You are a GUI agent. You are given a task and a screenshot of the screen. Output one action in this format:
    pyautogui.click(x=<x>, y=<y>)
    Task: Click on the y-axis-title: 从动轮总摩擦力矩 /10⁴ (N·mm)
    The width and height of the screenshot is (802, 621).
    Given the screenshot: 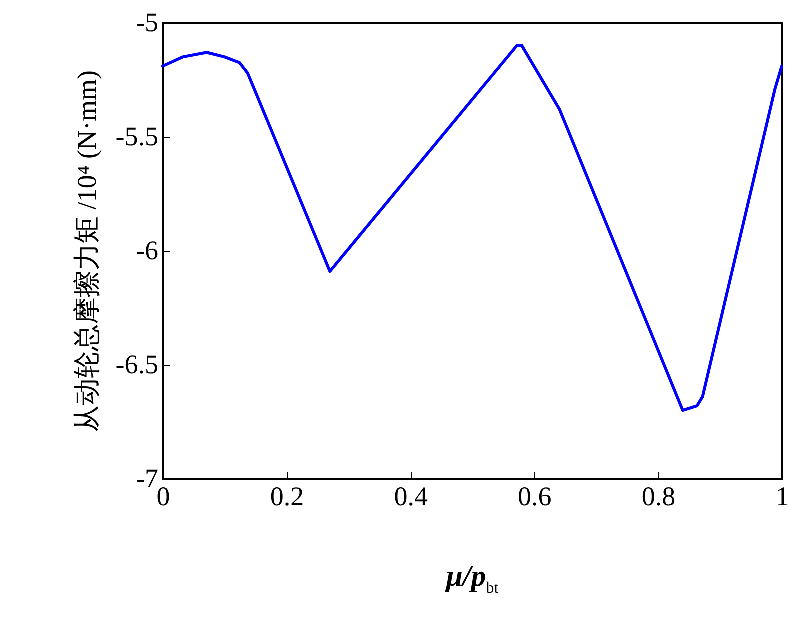 What is the action you would take?
    pyautogui.click(x=87, y=251)
    